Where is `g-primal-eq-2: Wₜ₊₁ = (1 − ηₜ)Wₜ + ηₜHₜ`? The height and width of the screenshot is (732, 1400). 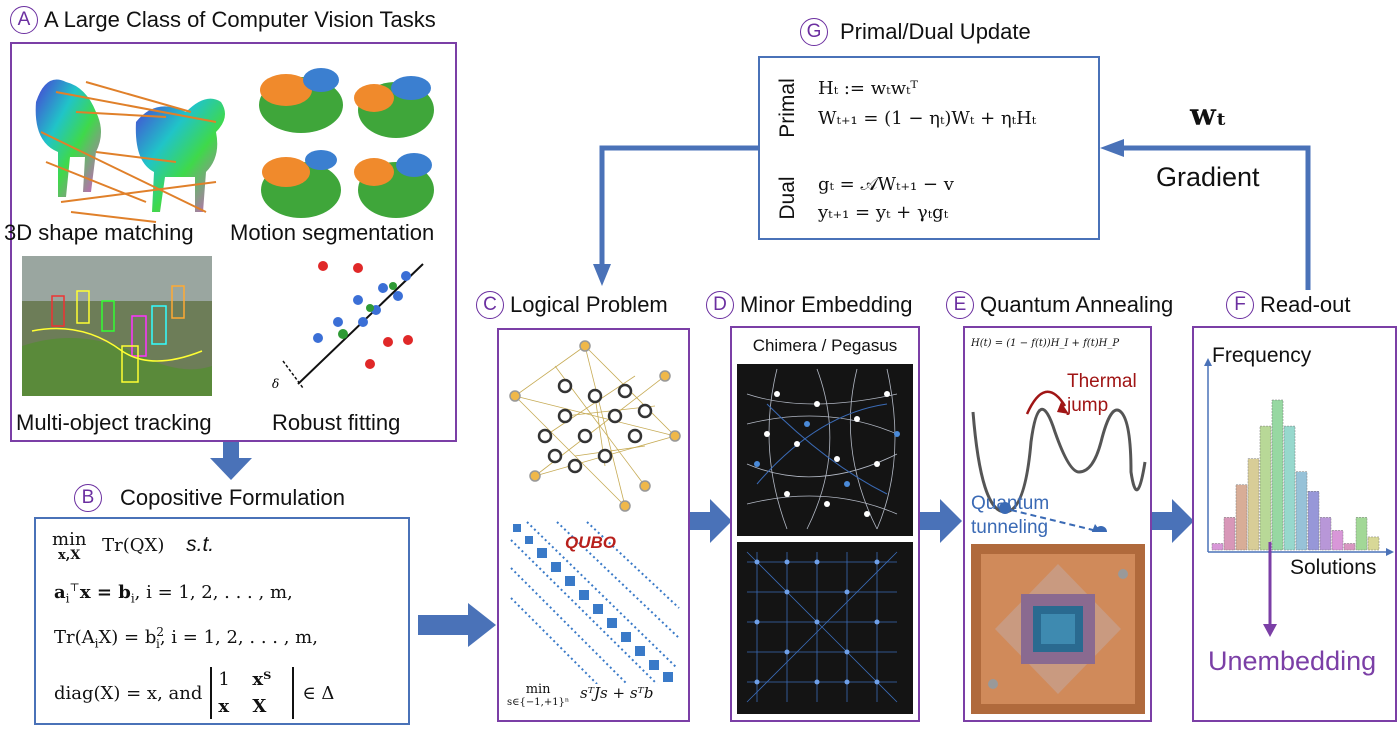
g-primal-eq-2: Wₜ₊₁ = (1 − ηₜ)Wₜ + ηₜHₜ is located at coordinates (927, 118).